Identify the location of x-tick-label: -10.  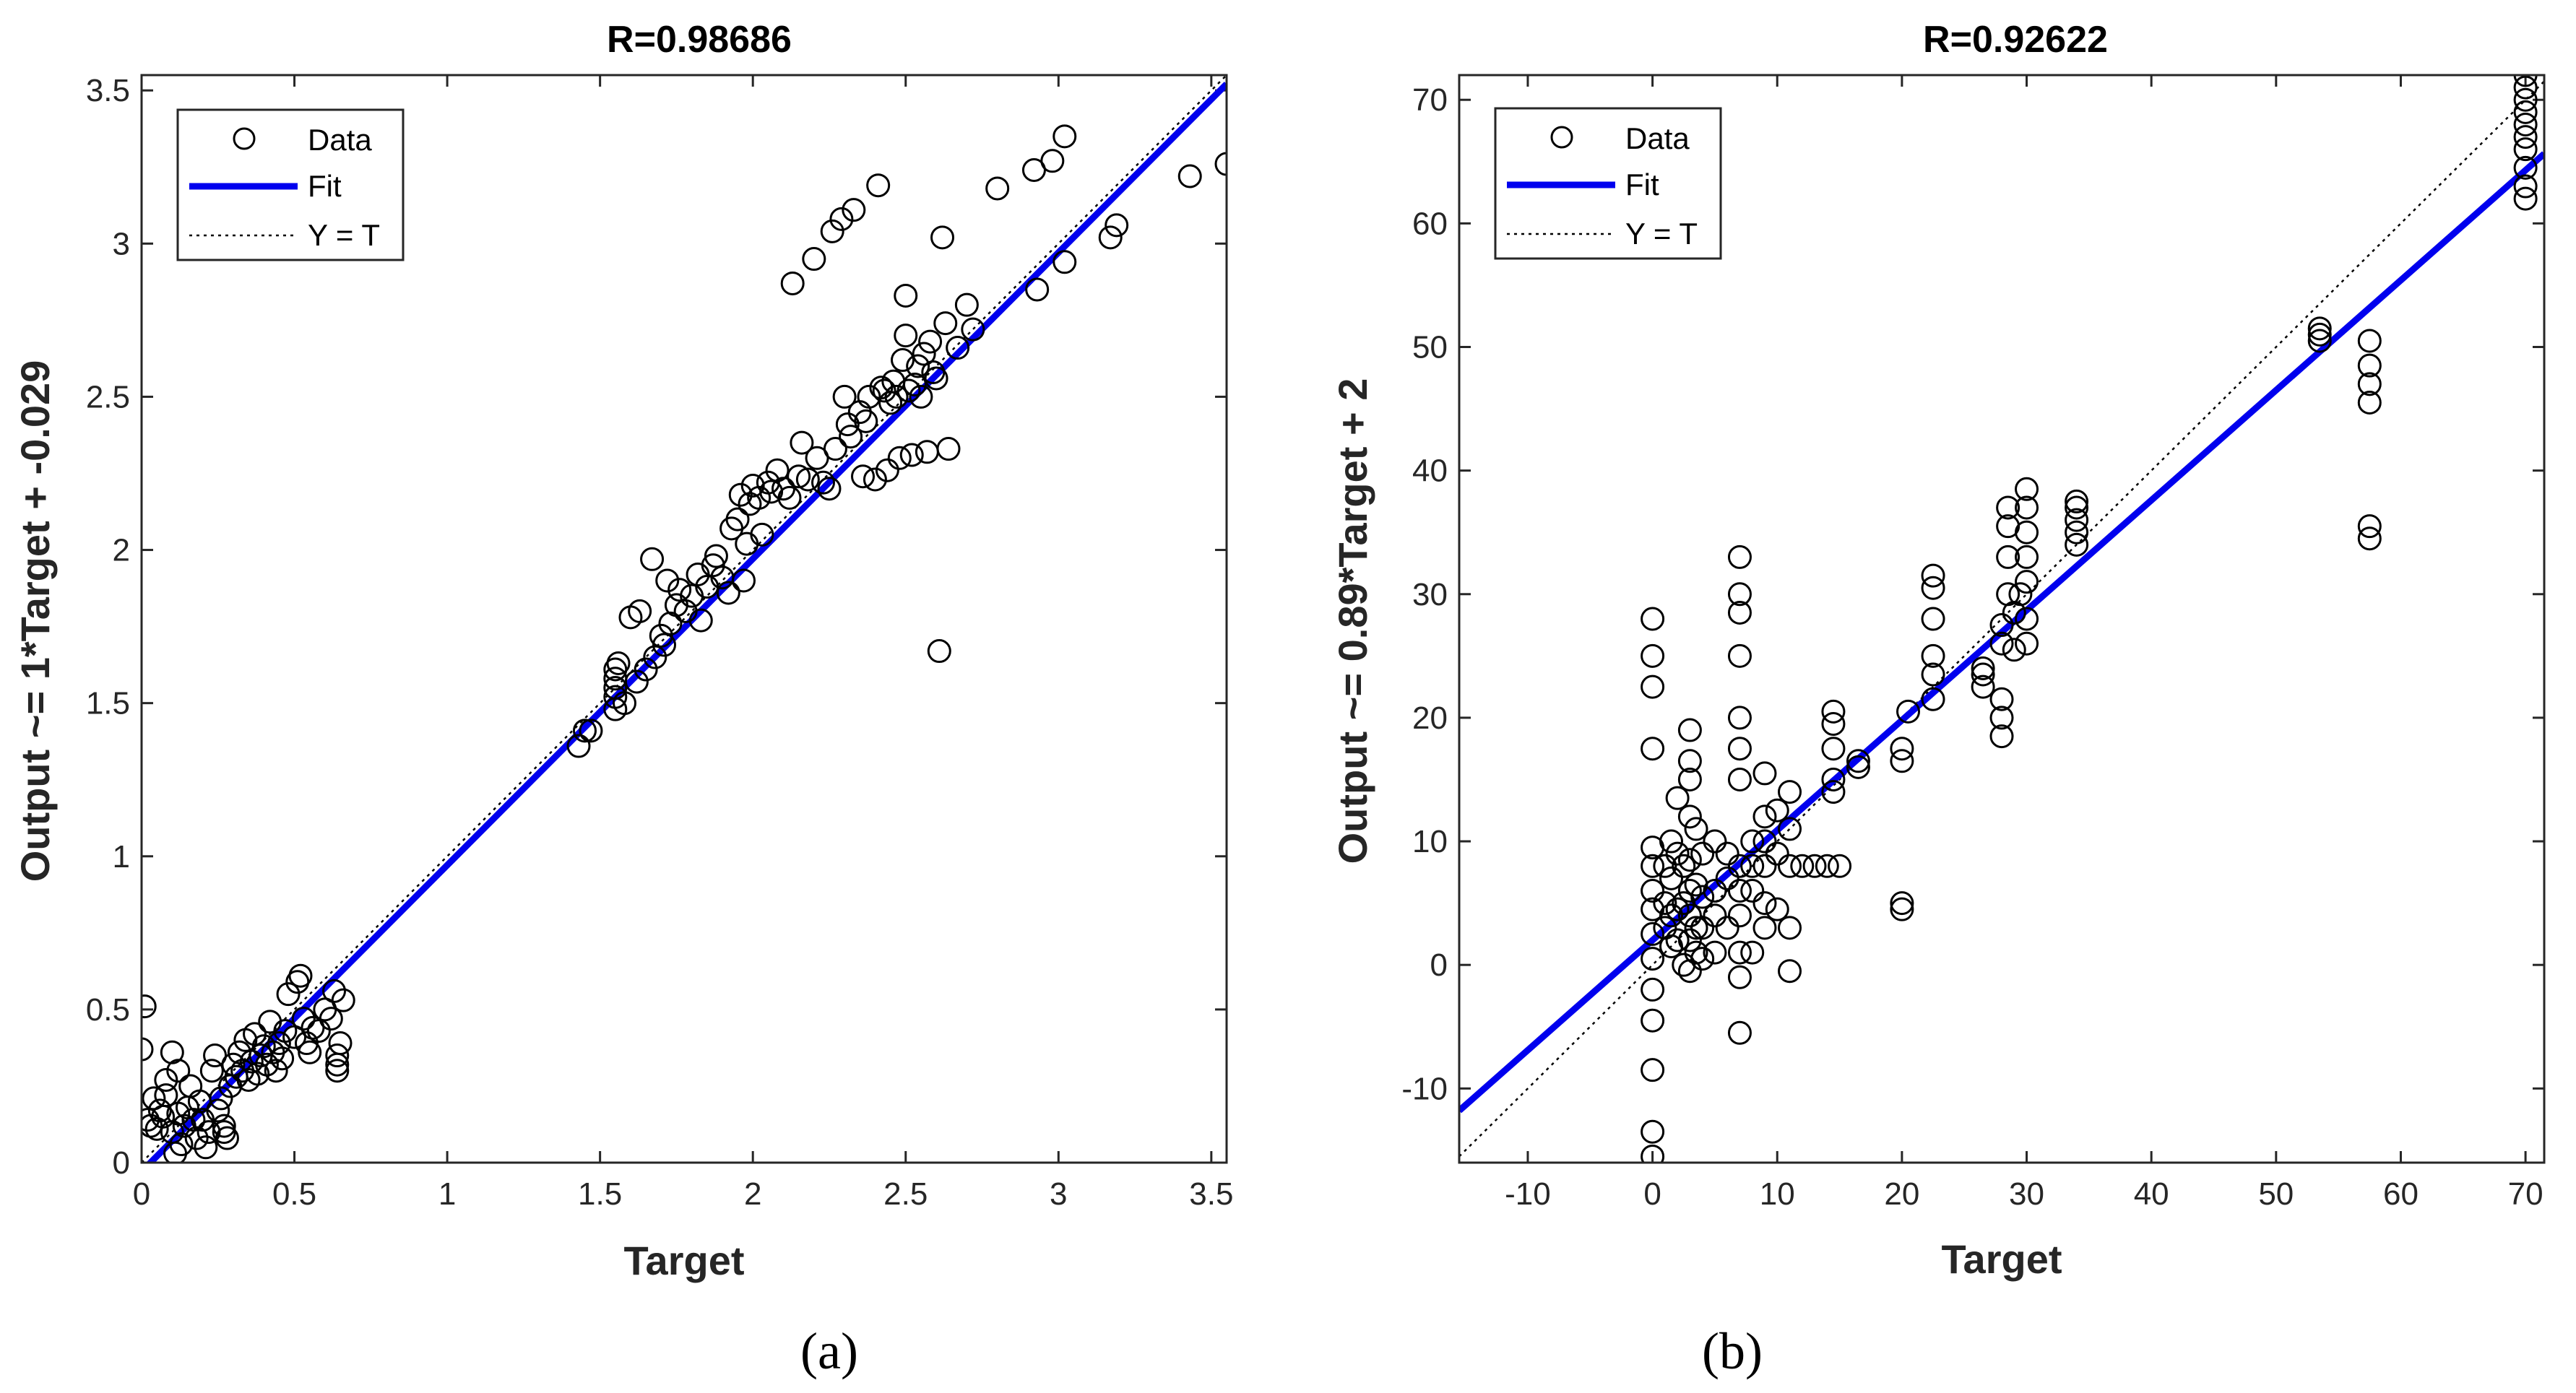
(1528, 1194).